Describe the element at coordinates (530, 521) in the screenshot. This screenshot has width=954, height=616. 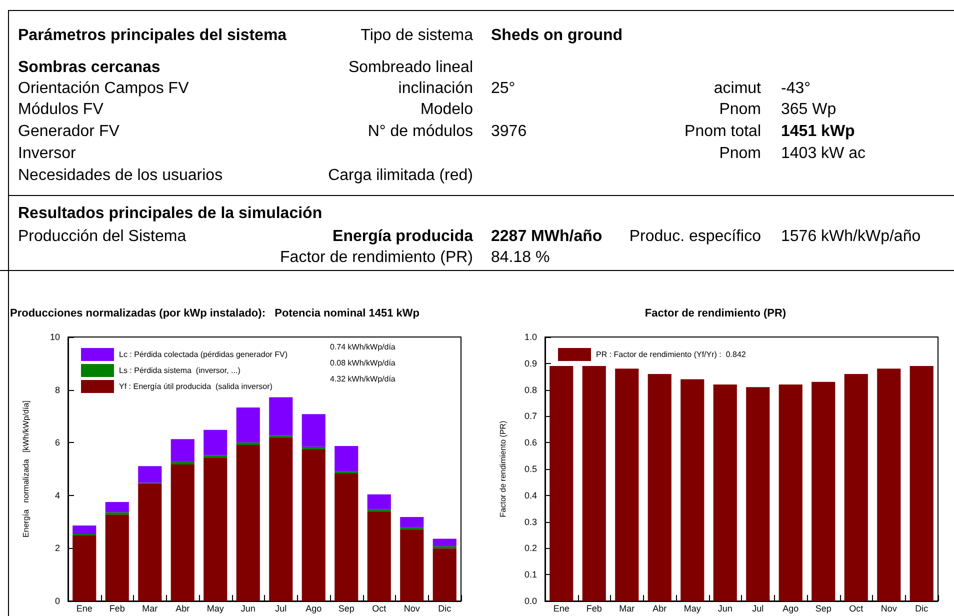
I see `y-tick-label: 0.3` at that location.